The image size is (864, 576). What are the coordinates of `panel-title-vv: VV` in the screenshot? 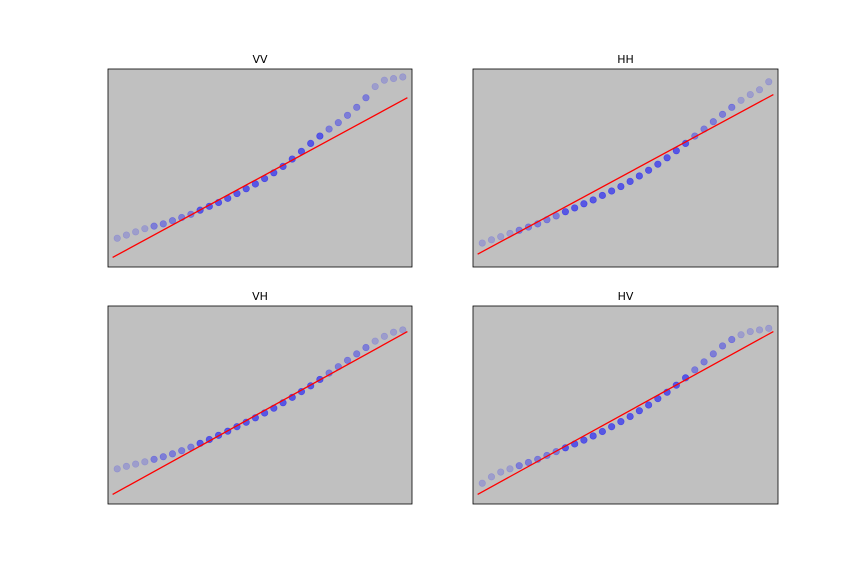 It's located at (260, 59).